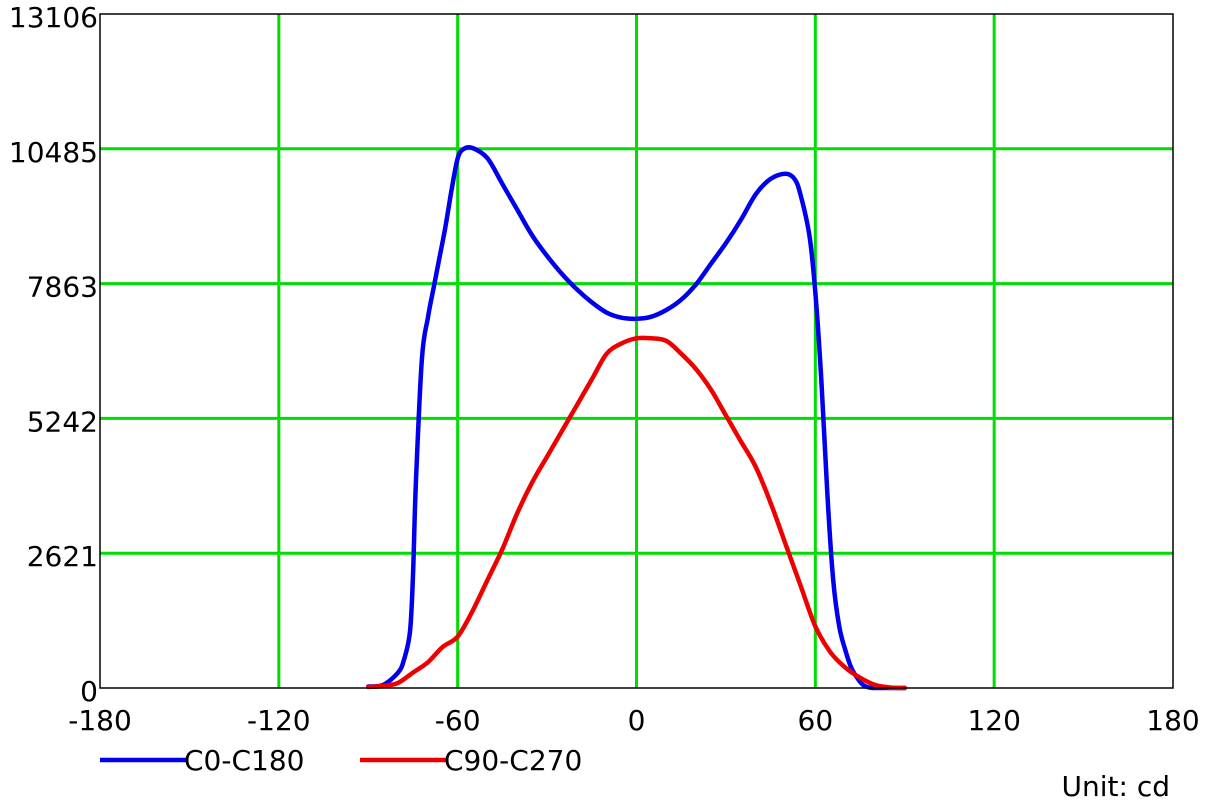 This screenshot has width=1216, height=808. I want to click on y-tick-label: 13106, so click(53, 17).